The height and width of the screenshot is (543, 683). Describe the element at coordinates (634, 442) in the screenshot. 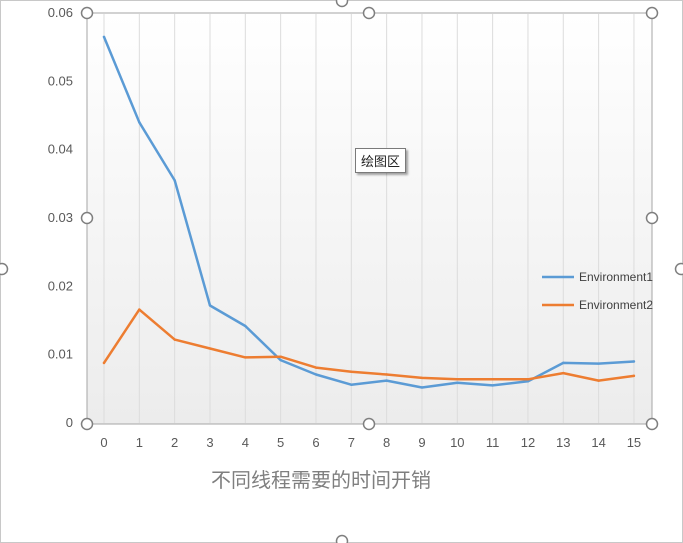

I see `x-tick-label: 15` at that location.